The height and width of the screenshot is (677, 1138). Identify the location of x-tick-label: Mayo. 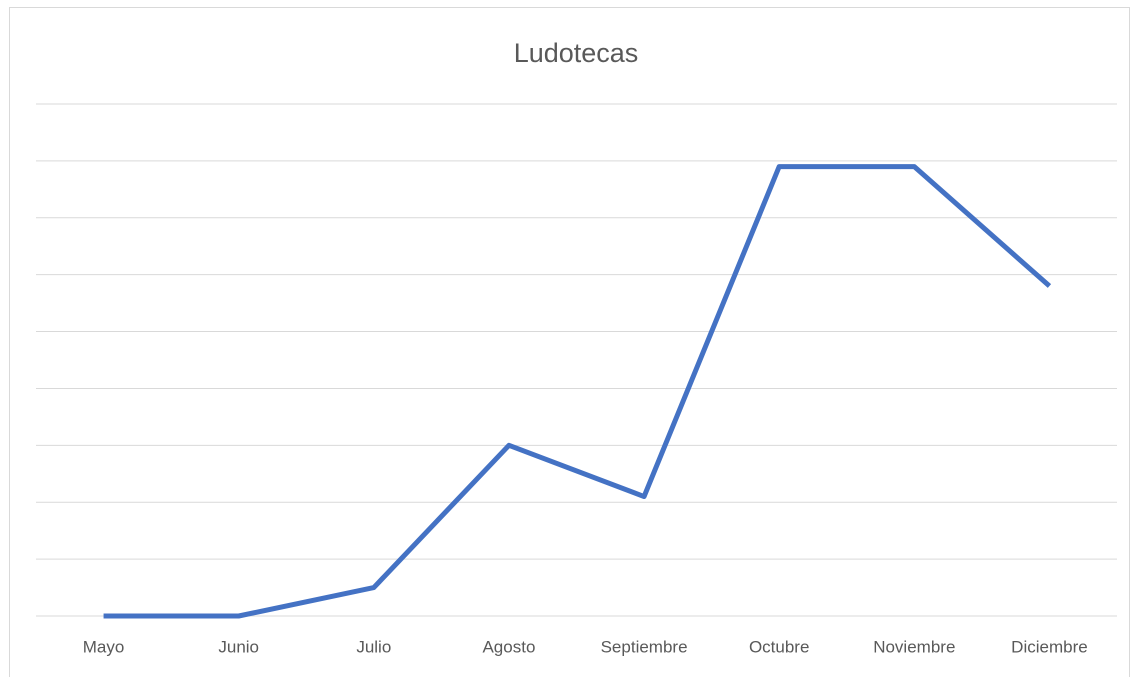
(104, 646).